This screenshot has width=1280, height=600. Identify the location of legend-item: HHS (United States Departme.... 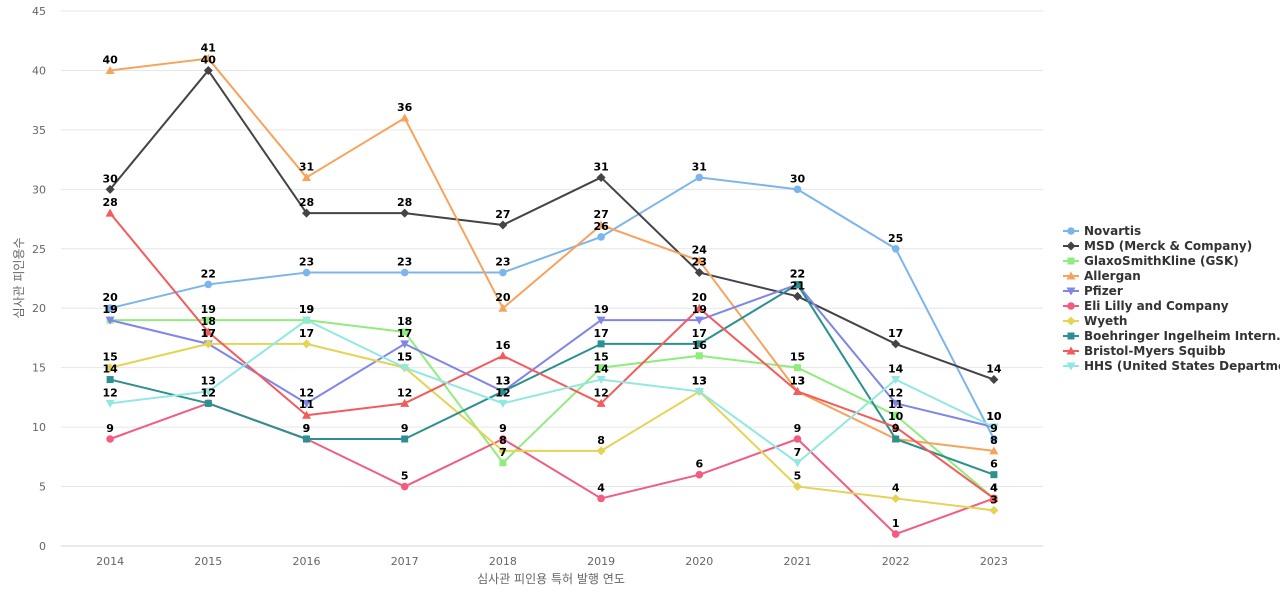
(1171, 366).